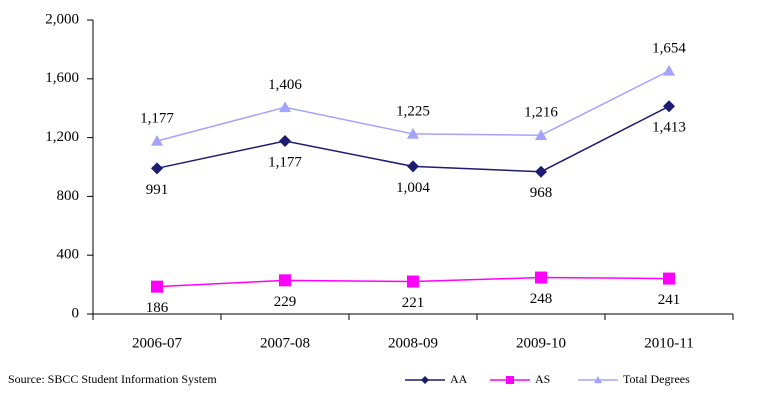  Describe the element at coordinates (541, 299) in the screenshot. I see `data-label: 248` at that location.